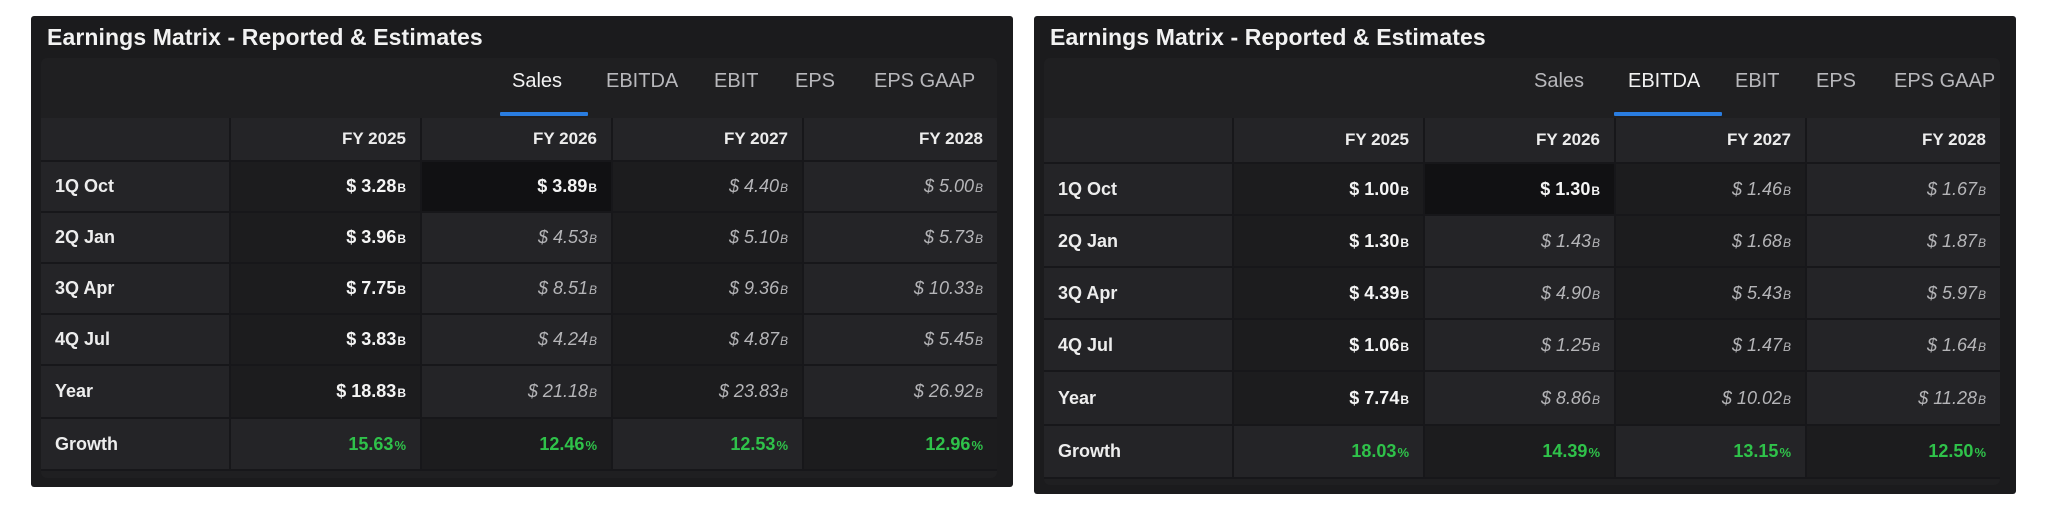  What do you see at coordinates (562, 186) in the screenshot?
I see `value-text: $ 3.89` at bounding box center [562, 186].